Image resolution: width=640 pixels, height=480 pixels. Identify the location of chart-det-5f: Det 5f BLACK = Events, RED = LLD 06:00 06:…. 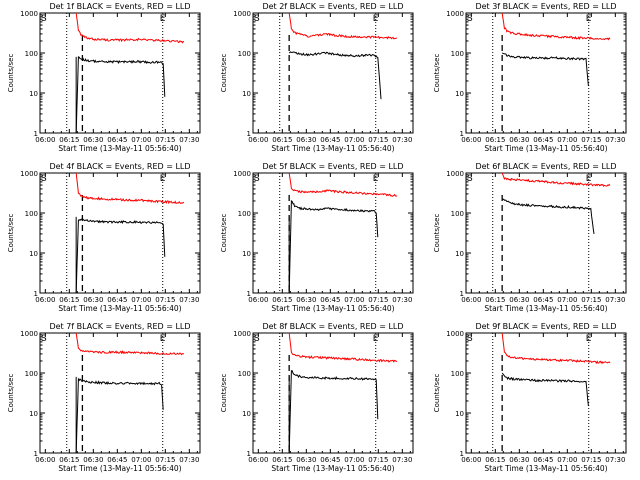
(317, 237).